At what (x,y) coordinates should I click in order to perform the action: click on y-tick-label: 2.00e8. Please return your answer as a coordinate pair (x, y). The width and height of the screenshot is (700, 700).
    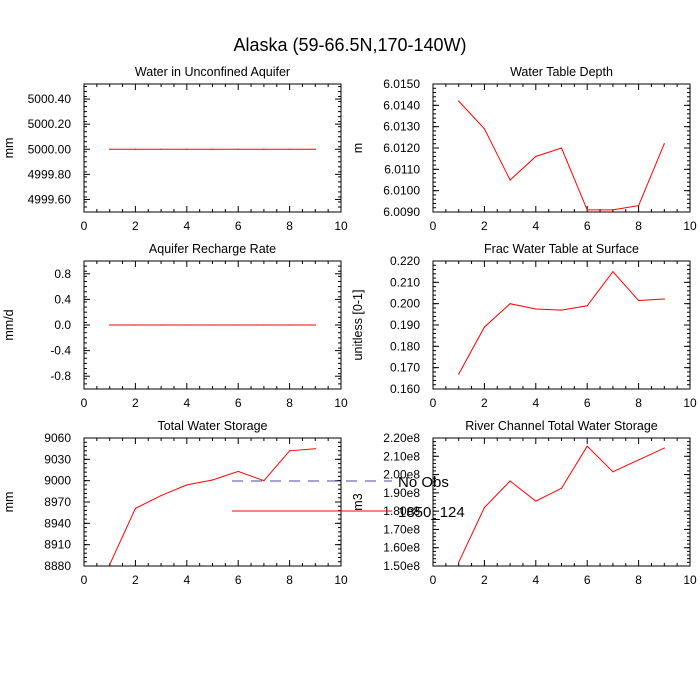
    Looking at the image, I should click on (401, 475).